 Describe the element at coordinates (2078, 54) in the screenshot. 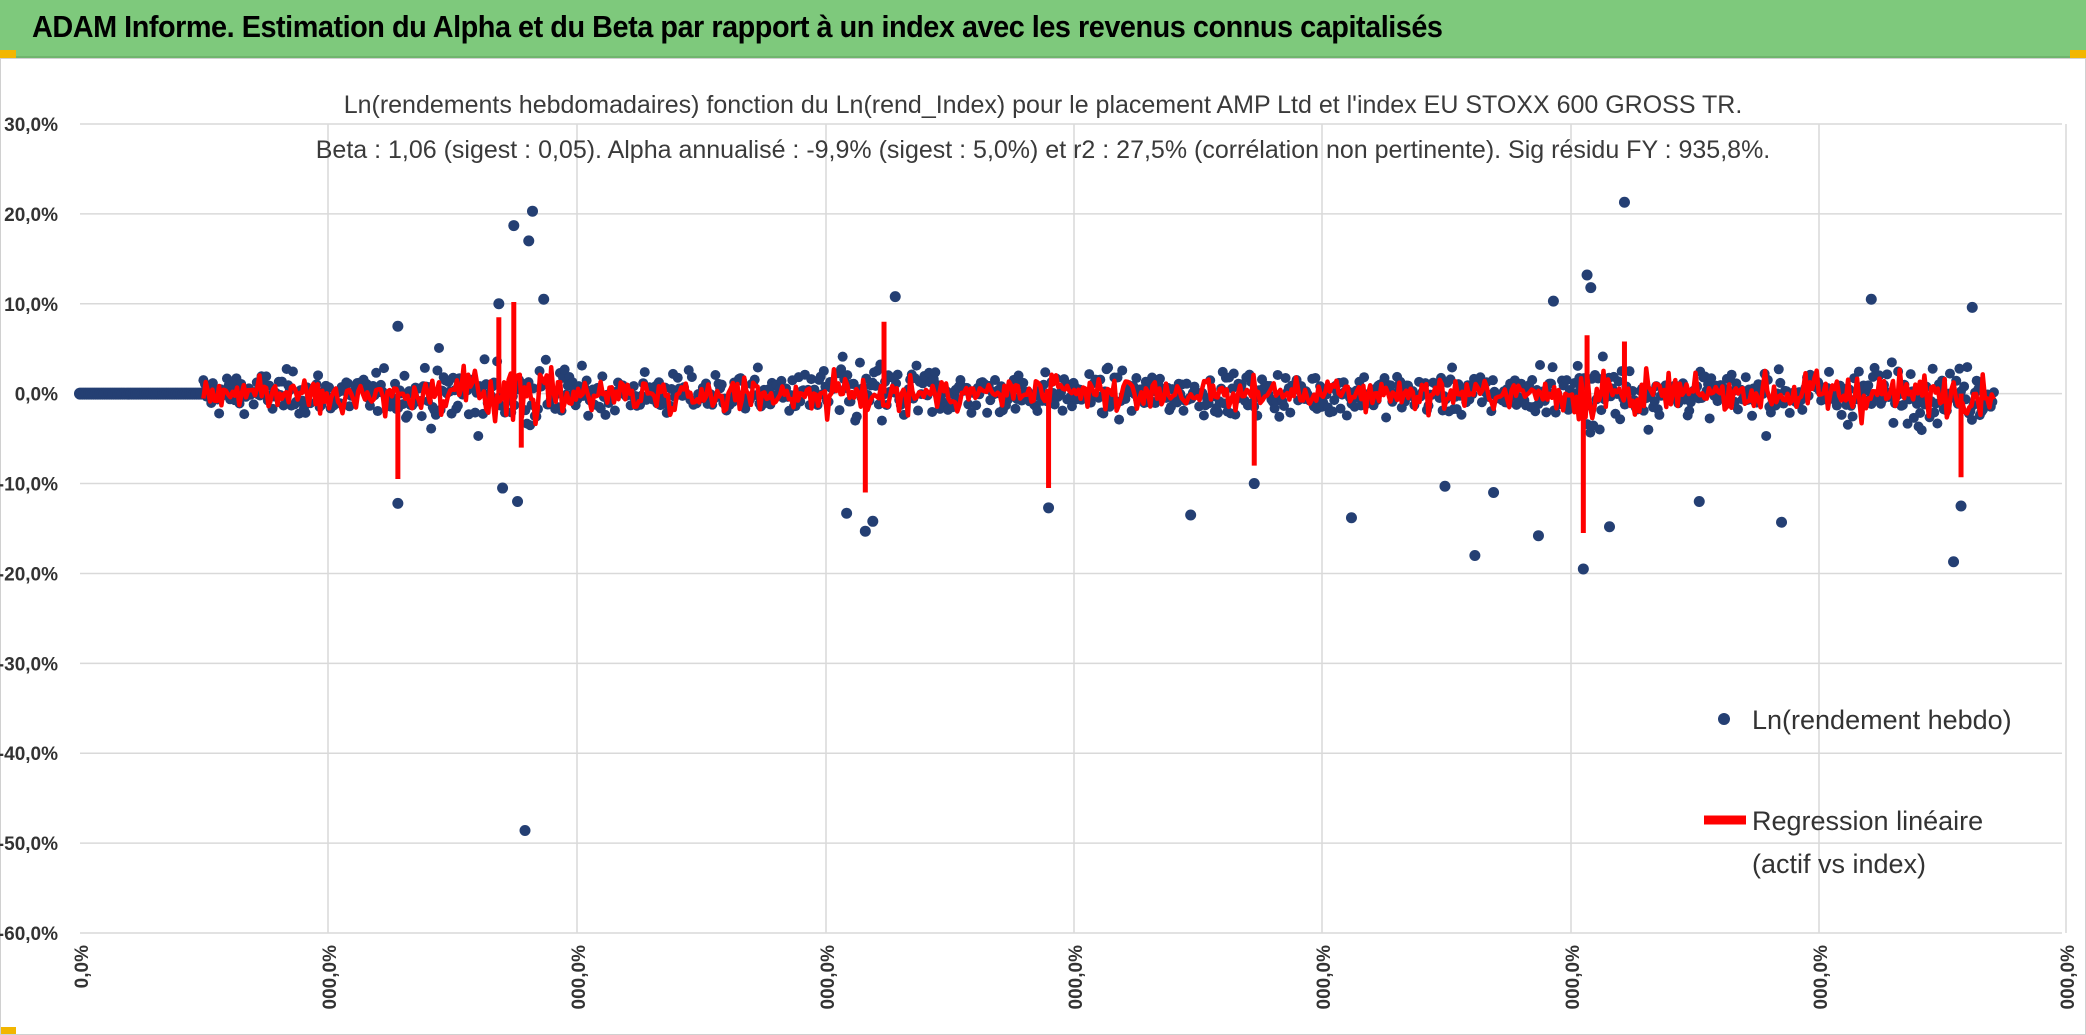

I see `corner-marker-top-right` at that location.